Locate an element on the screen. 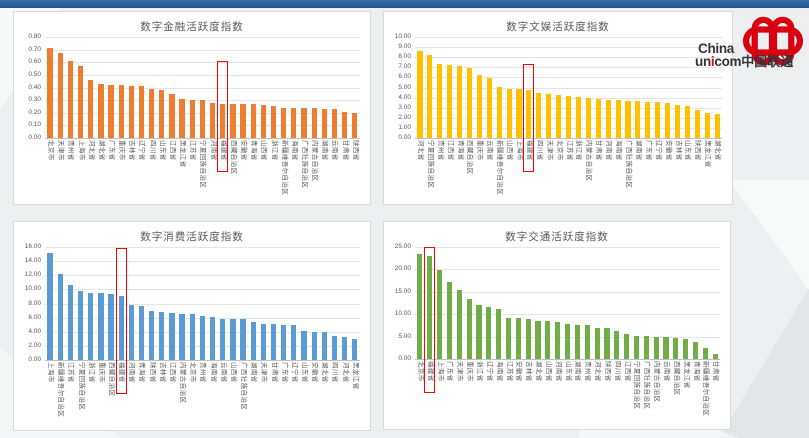 This screenshot has height=438, width=809. y-axis-tick-label: 0.70 is located at coordinates (34, 49).